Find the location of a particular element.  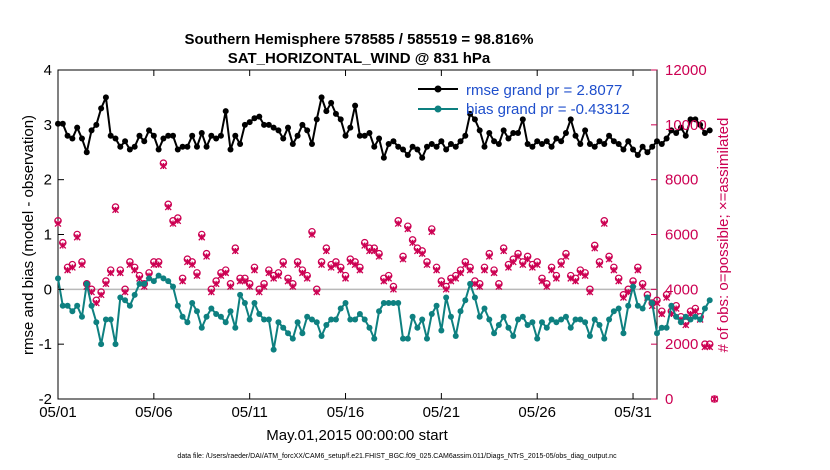

y-tick-right-label: 2000 is located at coordinates (681, 344).